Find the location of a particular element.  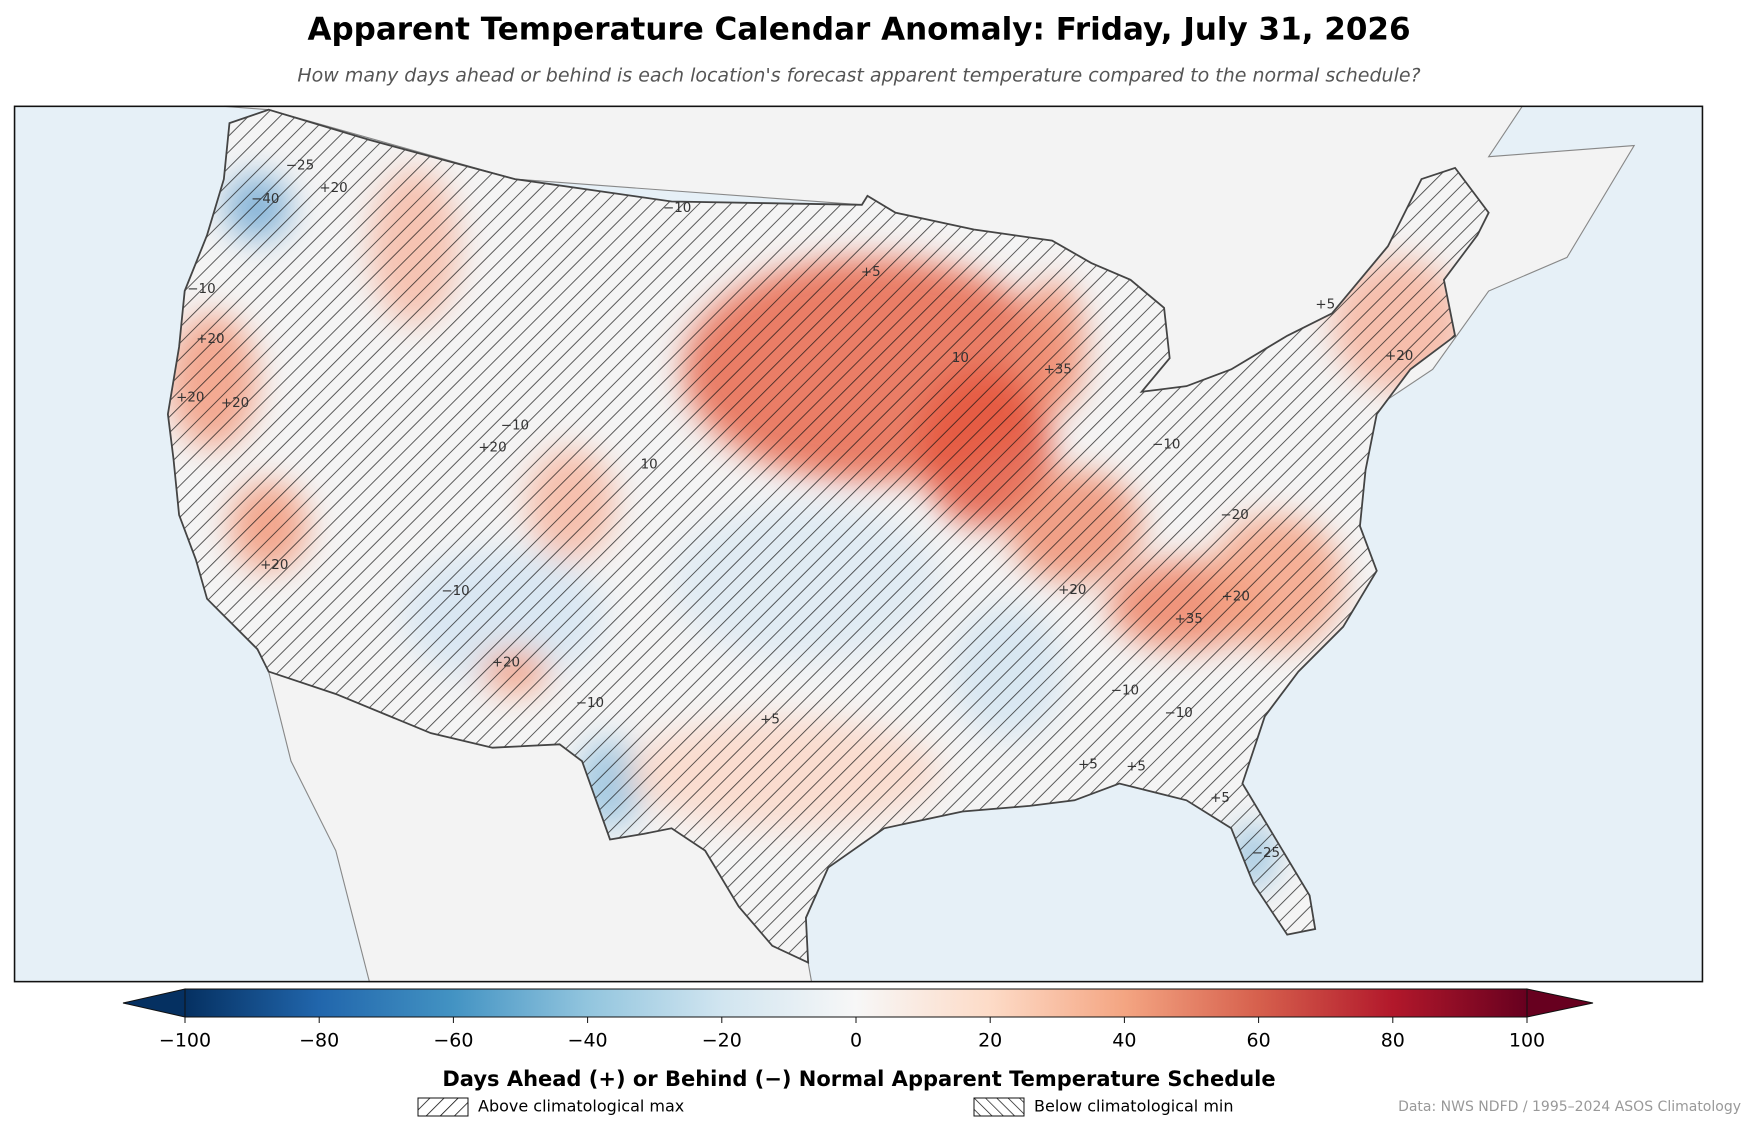

colorbar is located at coordinates (858, 1003).